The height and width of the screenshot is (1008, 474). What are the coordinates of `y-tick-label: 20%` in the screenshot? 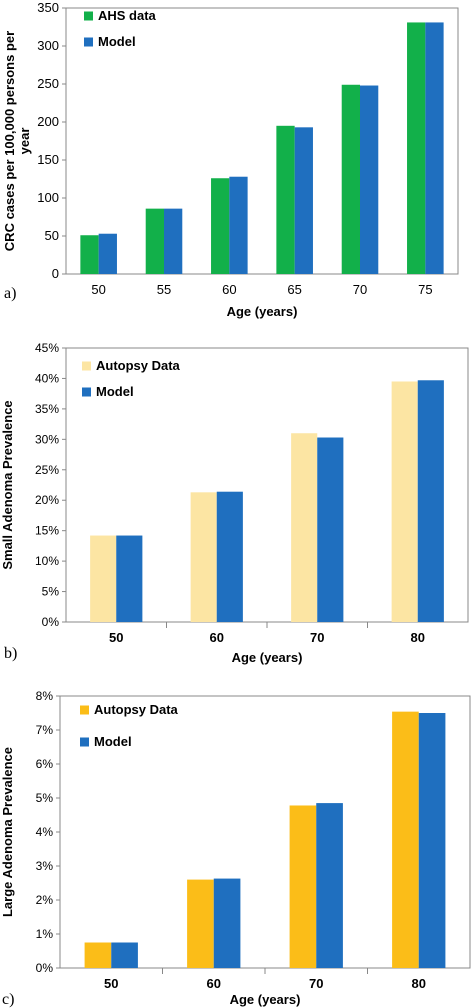 It's located at (47, 500).